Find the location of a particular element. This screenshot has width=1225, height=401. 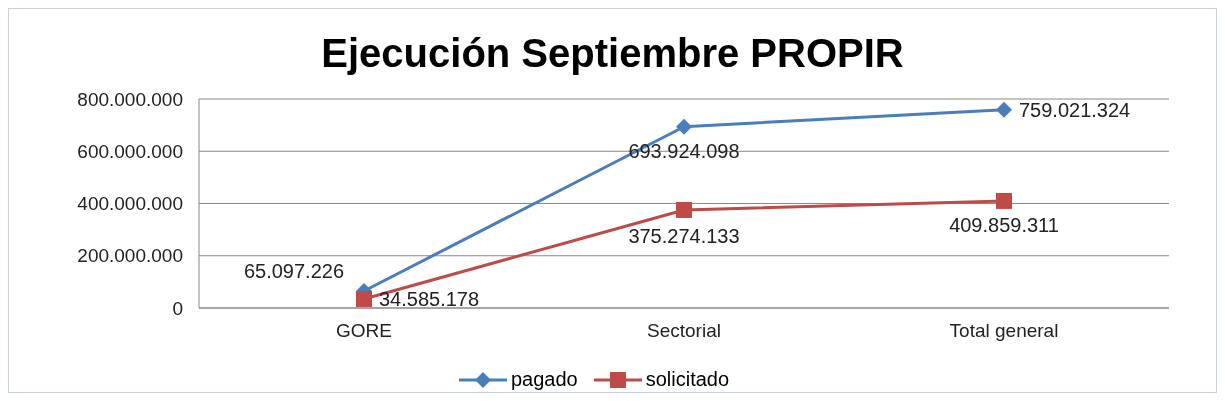

data-label: 759.021.324 is located at coordinates (1075, 109).